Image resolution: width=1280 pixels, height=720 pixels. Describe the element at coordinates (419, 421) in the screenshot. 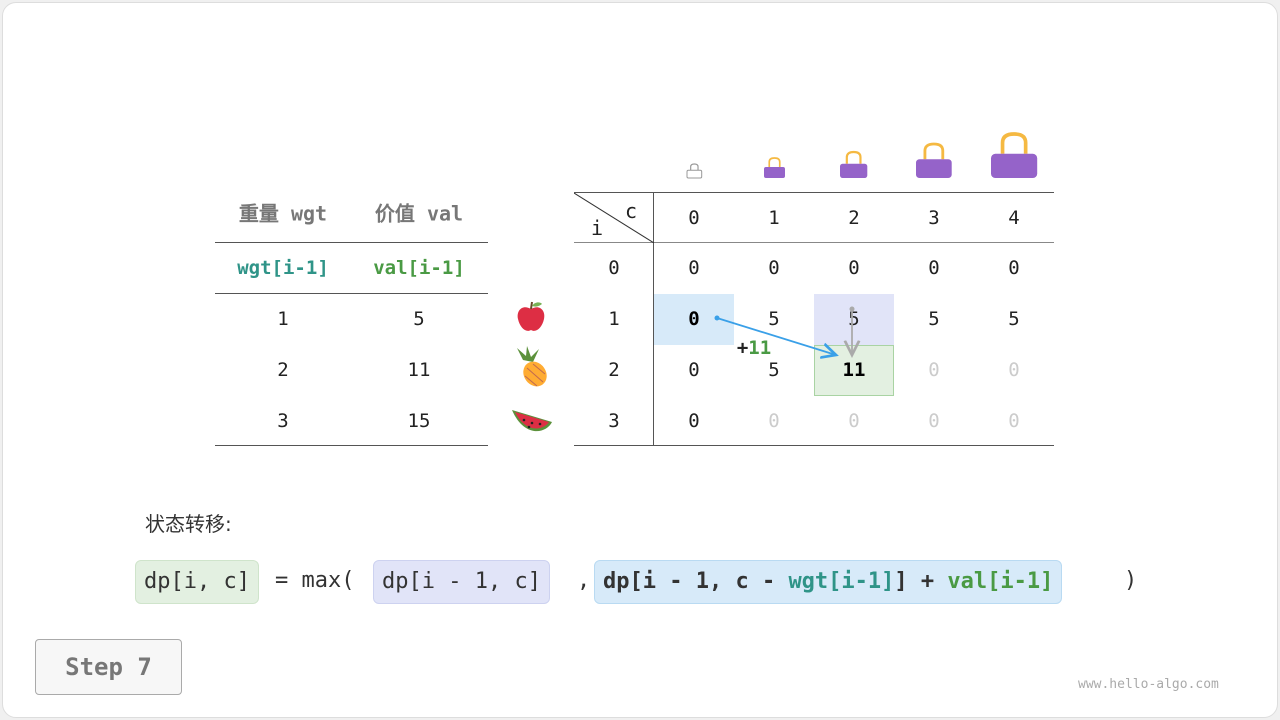

I see `item-value: 15` at that location.